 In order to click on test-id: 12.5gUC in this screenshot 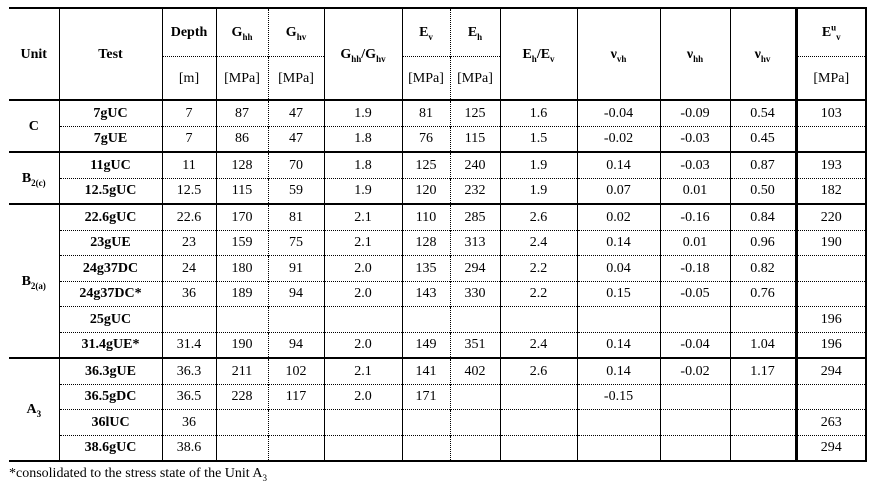, I will do `click(110, 190)`.